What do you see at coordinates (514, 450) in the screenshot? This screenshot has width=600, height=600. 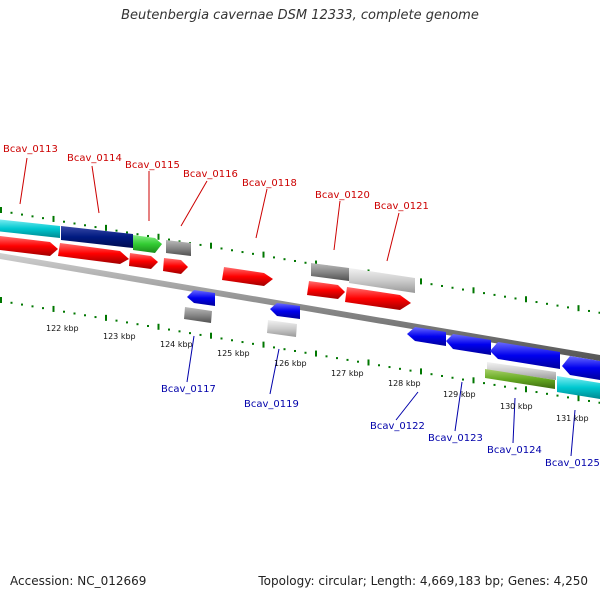 I see `gene-label-bcav-0124: Bcav_0124` at bounding box center [514, 450].